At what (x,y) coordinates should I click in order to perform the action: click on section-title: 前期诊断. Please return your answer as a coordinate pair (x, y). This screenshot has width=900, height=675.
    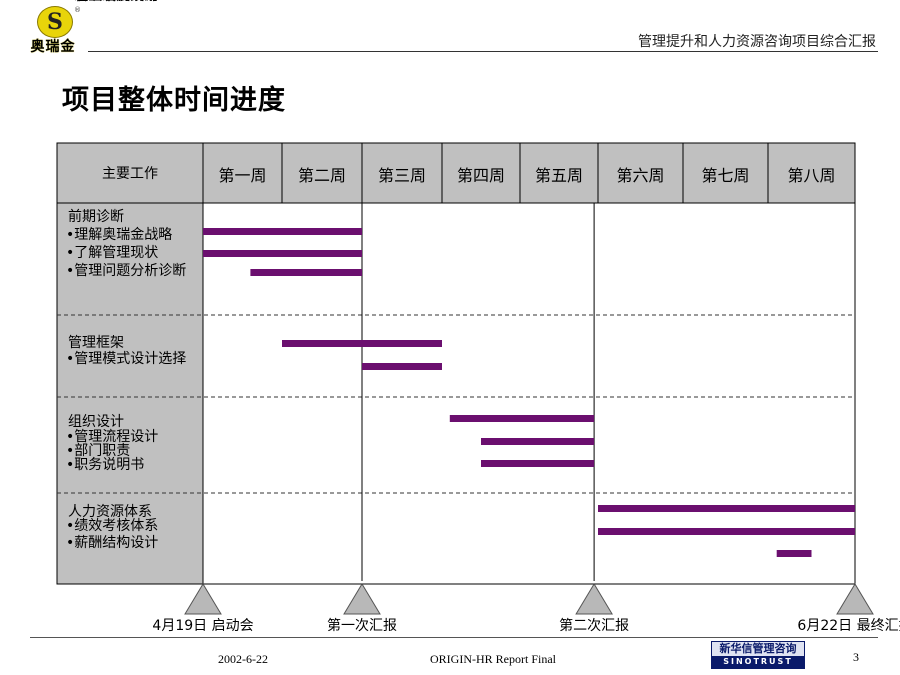
    Looking at the image, I should click on (96, 216).